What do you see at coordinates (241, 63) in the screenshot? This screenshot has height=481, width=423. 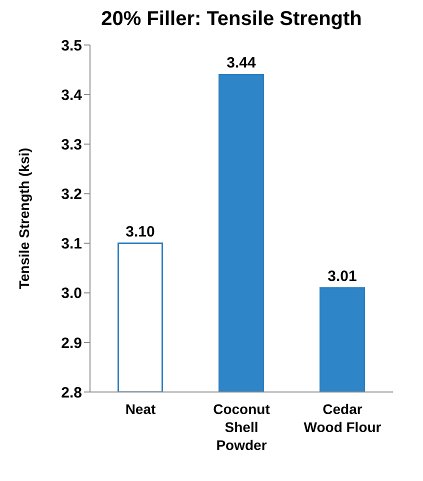 I see `data-label: 3.44` at bounding box center [241, 63].